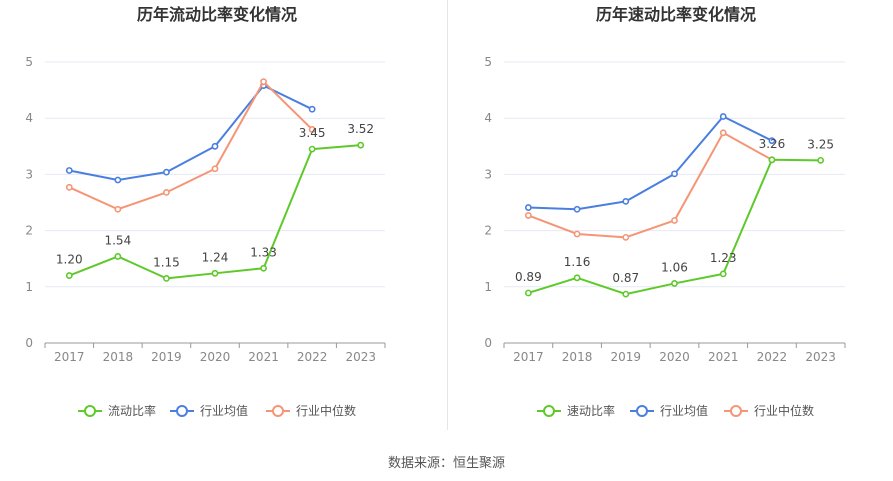 The height and width of the screenshot is (481, 893). I want to click on chart-divider, so click(447, 215).